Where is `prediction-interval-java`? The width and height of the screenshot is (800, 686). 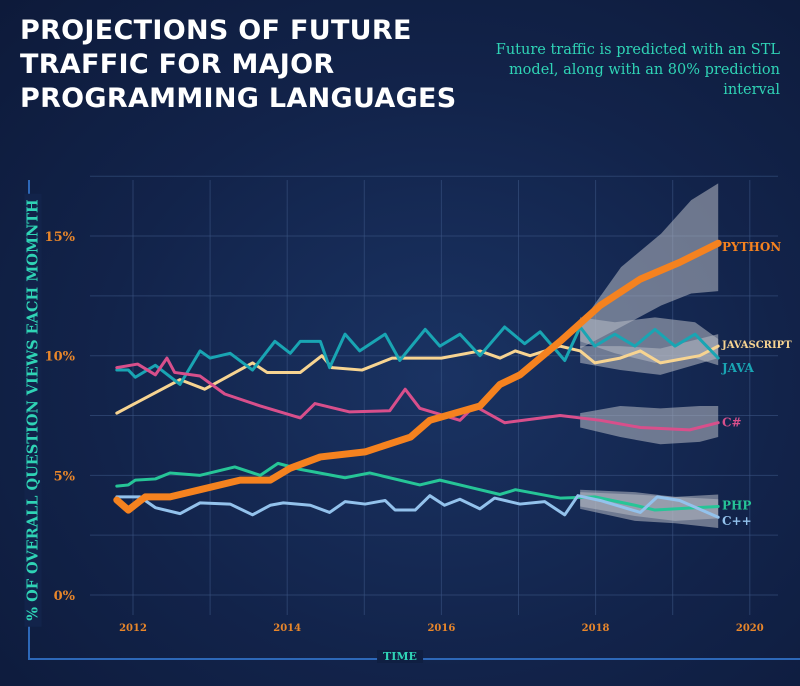
prediction-interval-java is located at coordinates (649, 341).